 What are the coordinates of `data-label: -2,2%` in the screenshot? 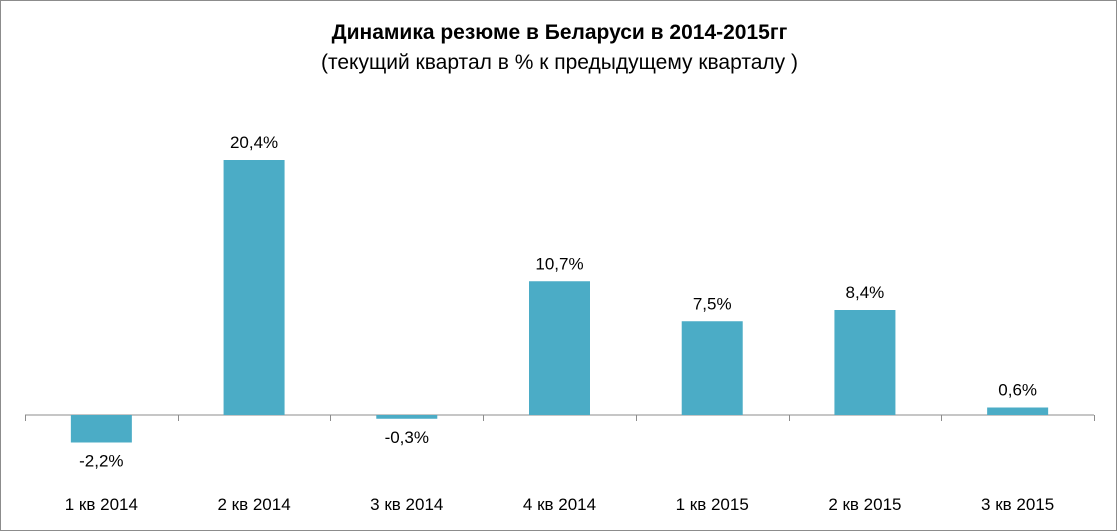 It's located at (101, 461).